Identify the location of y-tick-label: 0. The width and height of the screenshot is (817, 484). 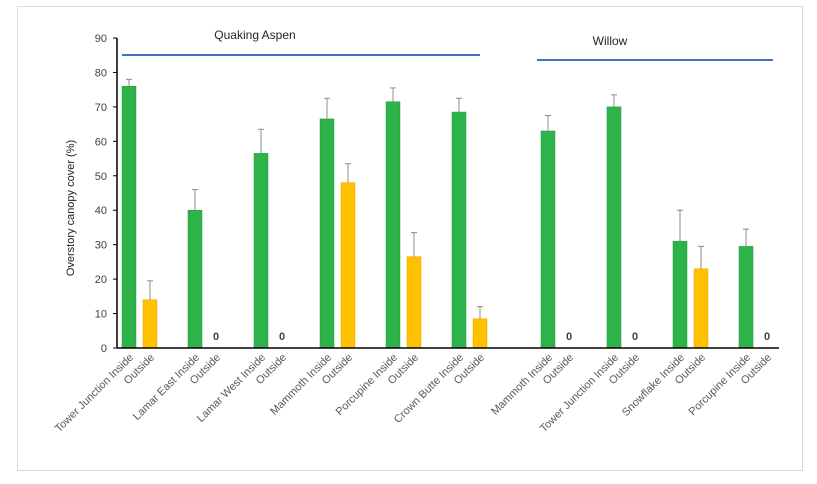
(104, 349).